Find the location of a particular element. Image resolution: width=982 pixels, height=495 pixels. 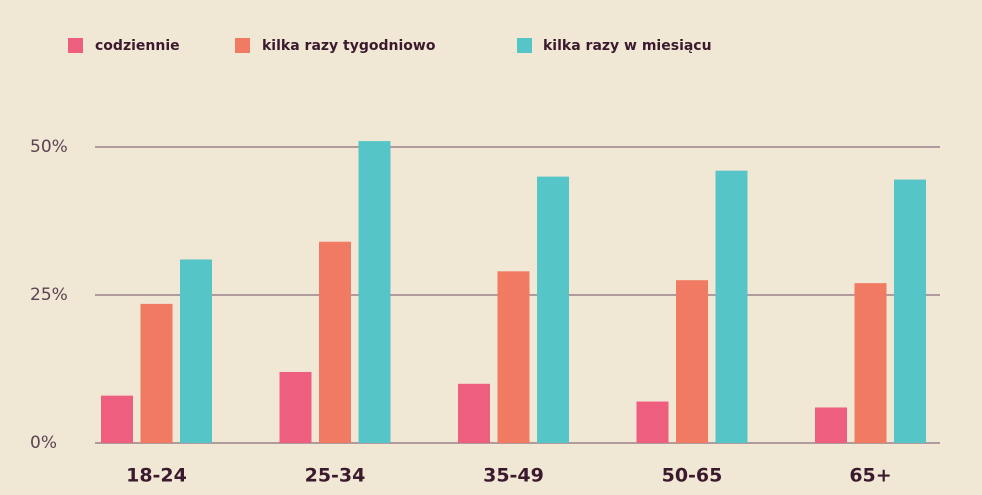

x-tick-label: 18-24 is located at coordinates (156, 476).